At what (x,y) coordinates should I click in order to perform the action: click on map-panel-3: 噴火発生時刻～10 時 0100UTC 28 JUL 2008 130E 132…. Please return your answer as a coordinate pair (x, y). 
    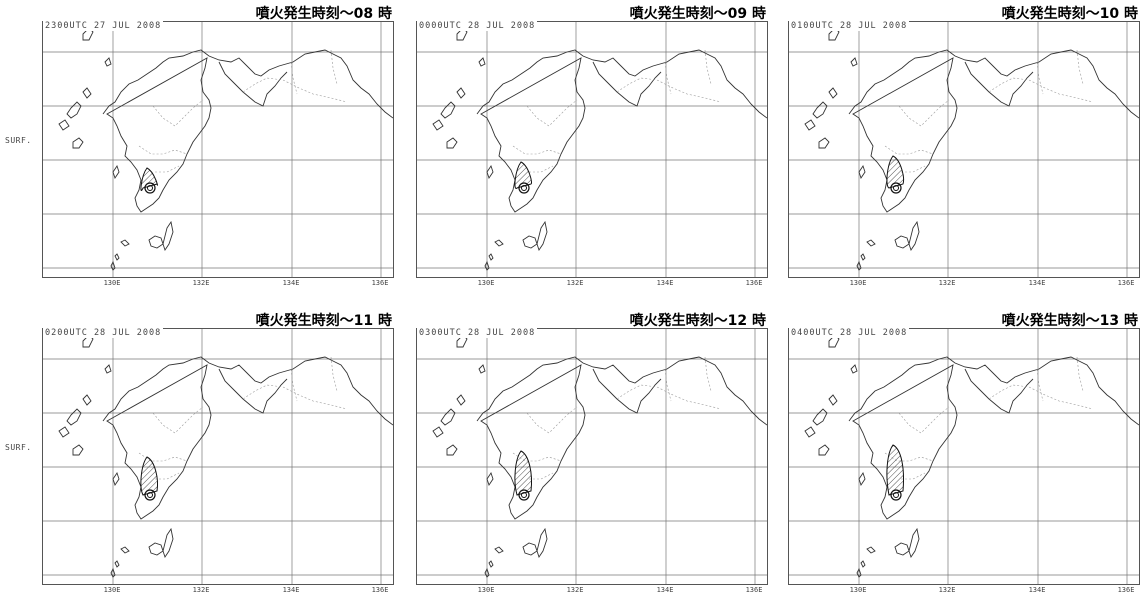
    Looking at the image, I should click on (964, 147).